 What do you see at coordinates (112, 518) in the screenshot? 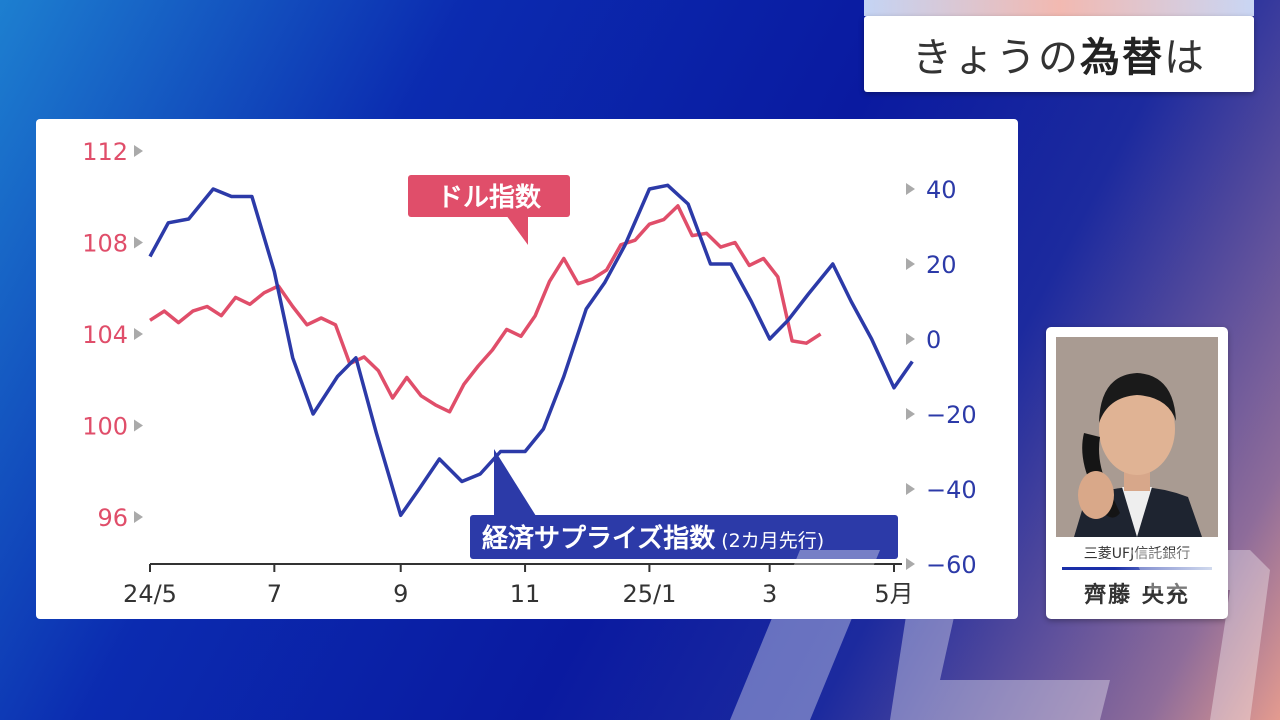
I see `left-axis-tick-label: 96` at bounding box center [112, 518].